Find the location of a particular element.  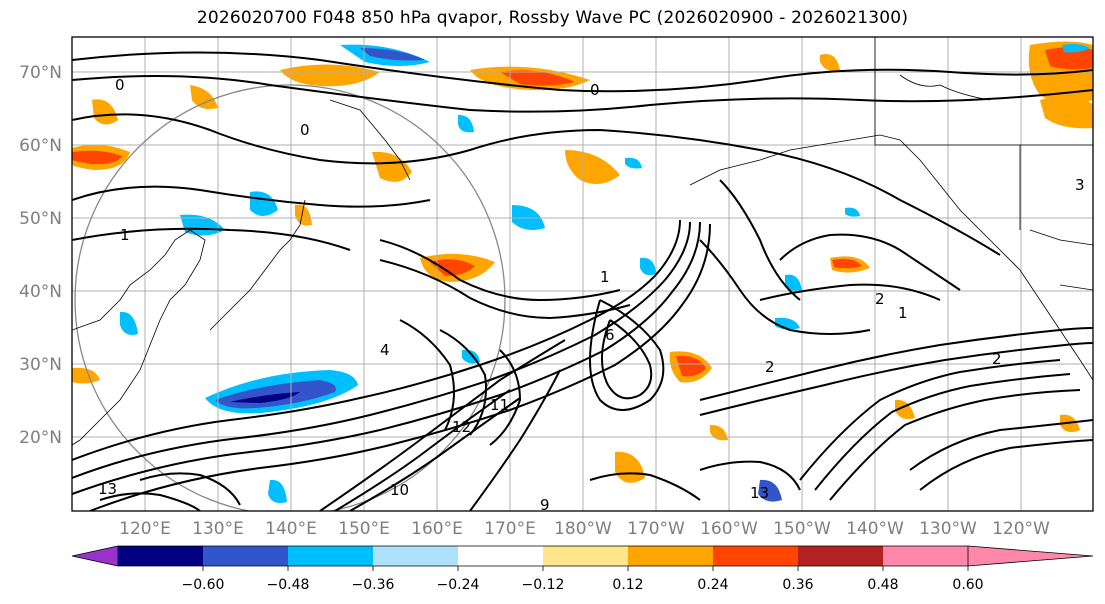

lon-label: 130°E is located at coordinates (218, 529).